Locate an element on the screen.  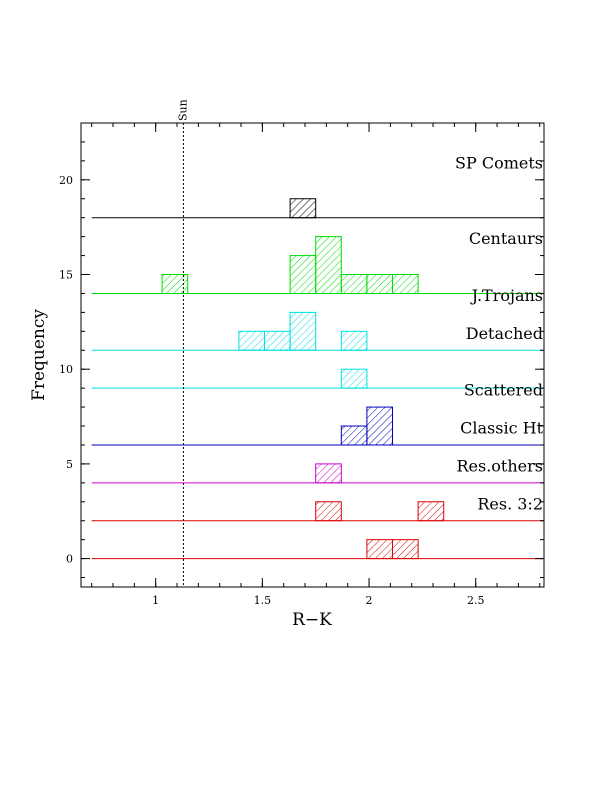
sun-label: Sun is located at coordinates (182, 110).